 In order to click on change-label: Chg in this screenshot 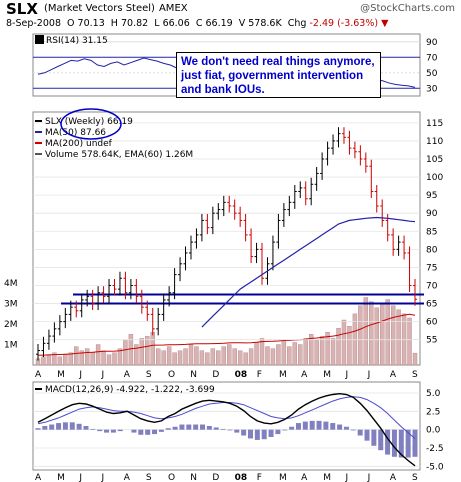, I will do `click(297, 23)`.